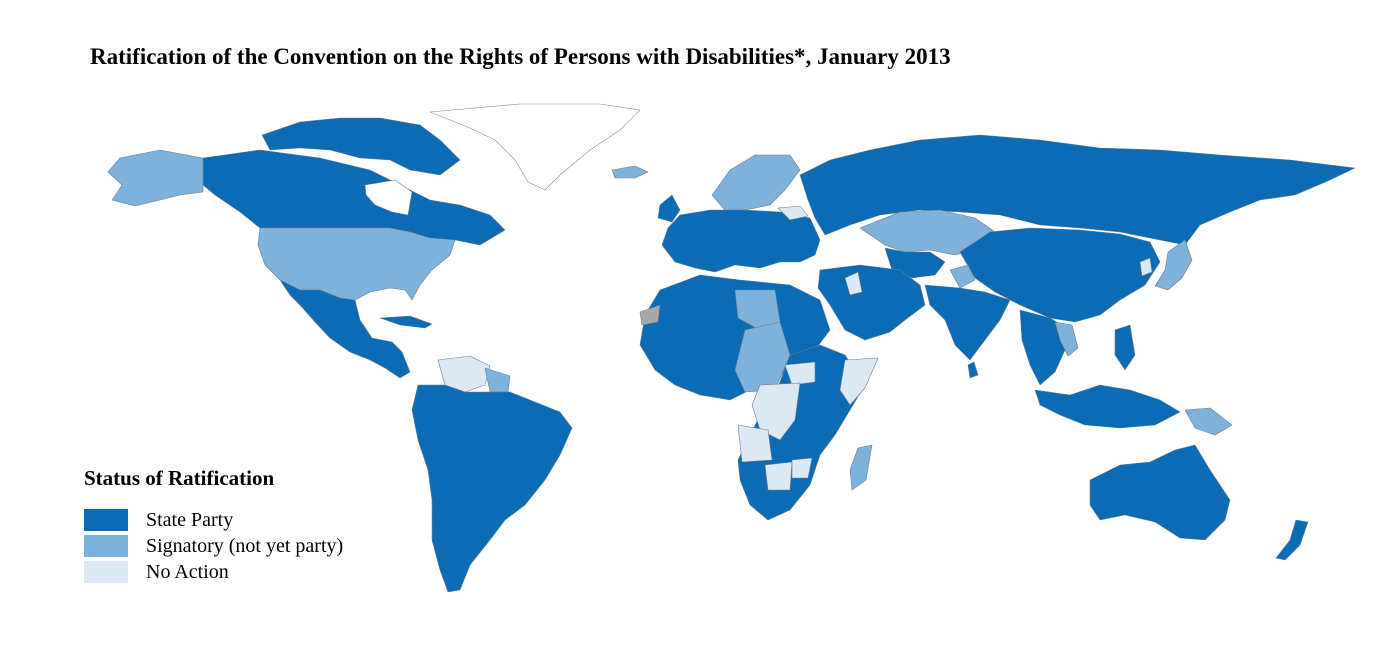 The width and height of the screenshot is (1385, 665). Describe the element at coordinates (1077, 190) in the screenshot. I see `region-russia` at that location.